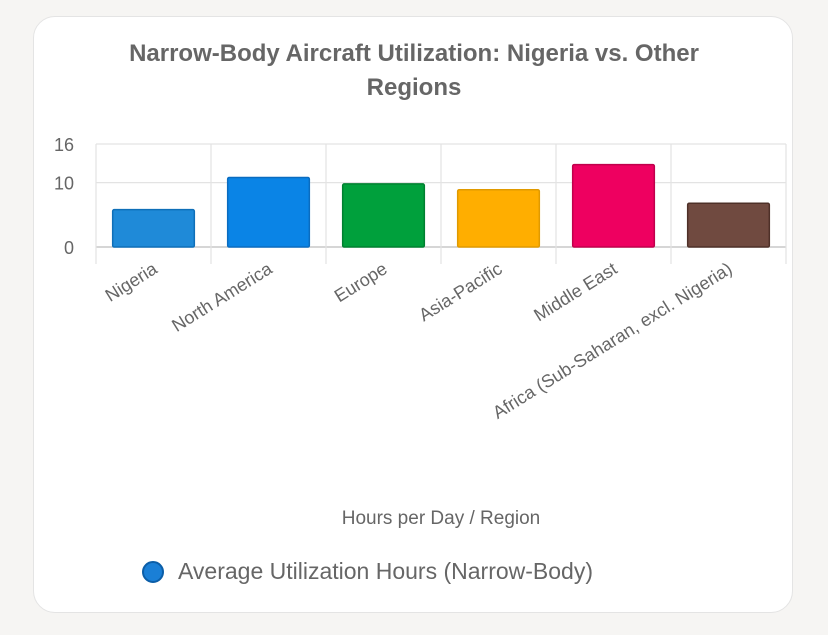 This screenshot has width=828, height=635. Describe the element at coordinates (222, 297) in the screenshot. I see `x-tick-label: North America` at that location.